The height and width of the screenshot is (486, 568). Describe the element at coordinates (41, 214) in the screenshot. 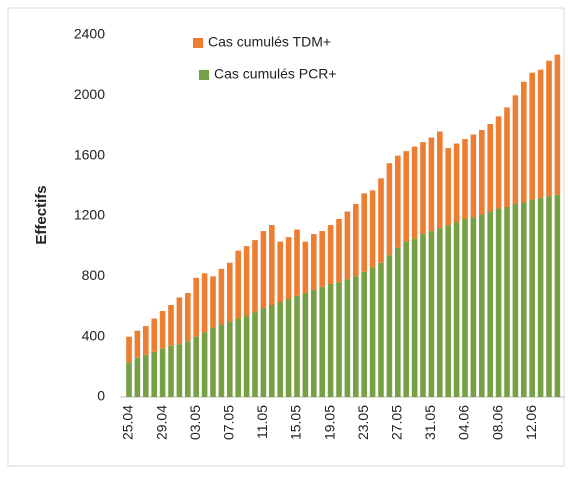

I see `y-axis-label: Effectifs` at that location.